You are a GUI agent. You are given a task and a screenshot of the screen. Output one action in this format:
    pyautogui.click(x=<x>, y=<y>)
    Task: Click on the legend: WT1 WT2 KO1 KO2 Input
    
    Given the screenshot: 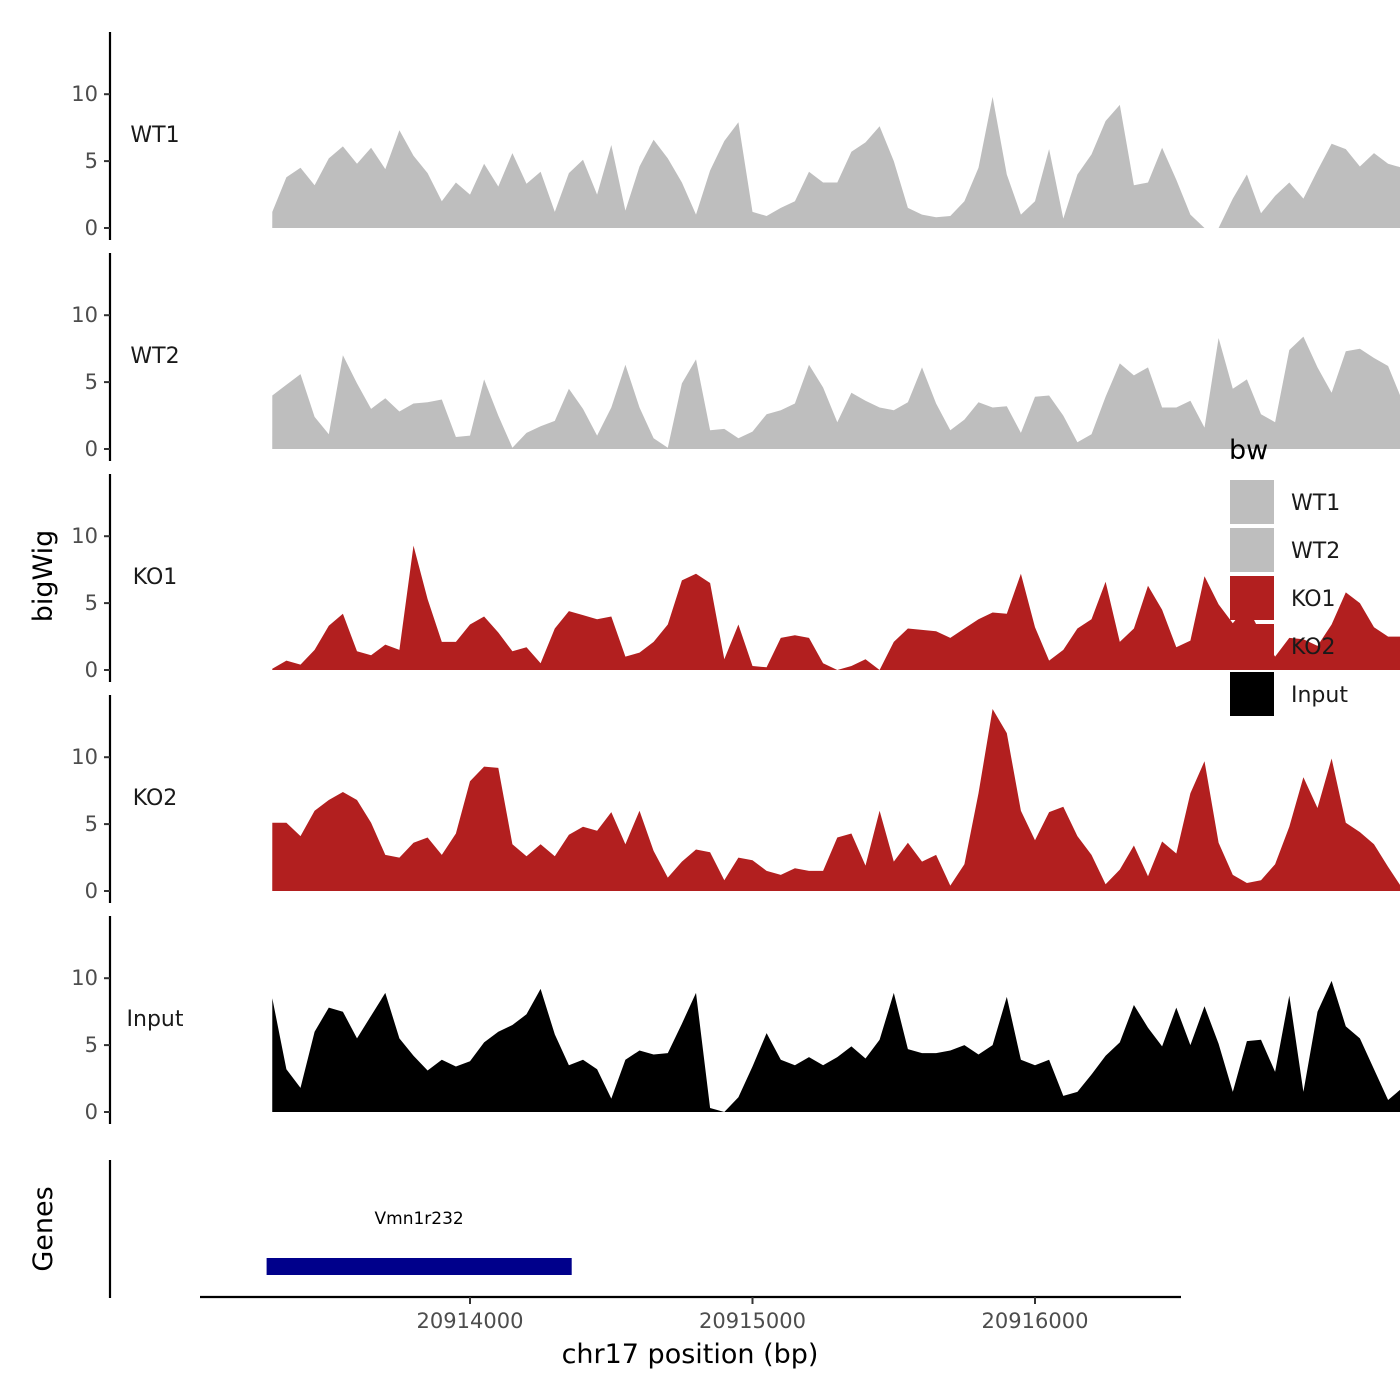 What is the action you would take?
    pyautogui.click(x=1289, y=598)
    